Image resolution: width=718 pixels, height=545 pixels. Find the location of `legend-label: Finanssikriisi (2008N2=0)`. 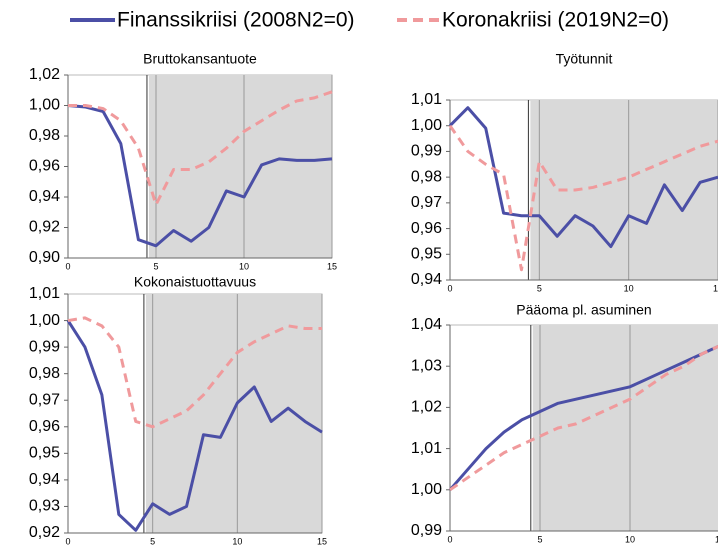

legend-label: Finanssikriisi (2008N2=0) is located at coordinates (236, 20).